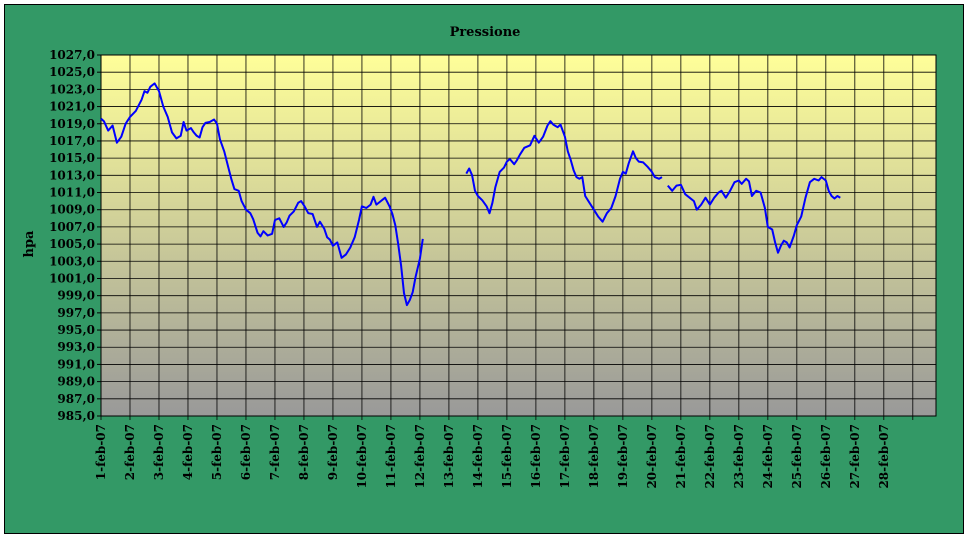 This screenshot has width=970, height=539. Describe the element at coordinates (304, 452) in the screenshot. I see `x-tick-label: 8-feb-07` at that location.